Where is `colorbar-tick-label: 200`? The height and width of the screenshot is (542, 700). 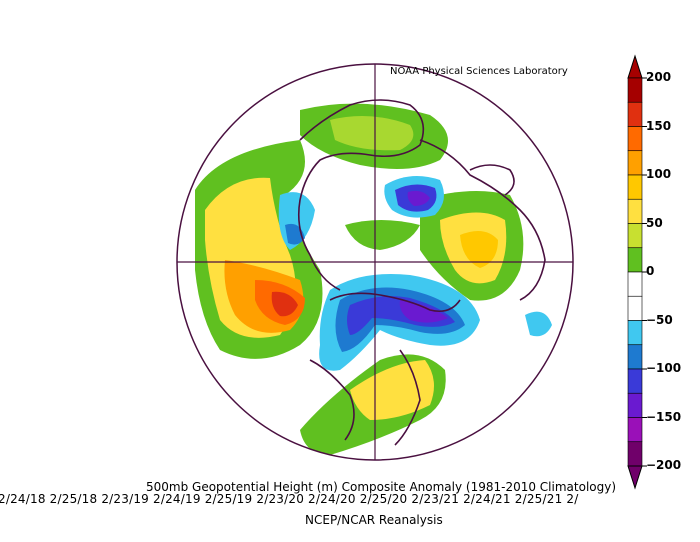
colorbar-tick-label: 200 is located at coordinates (659, 77).